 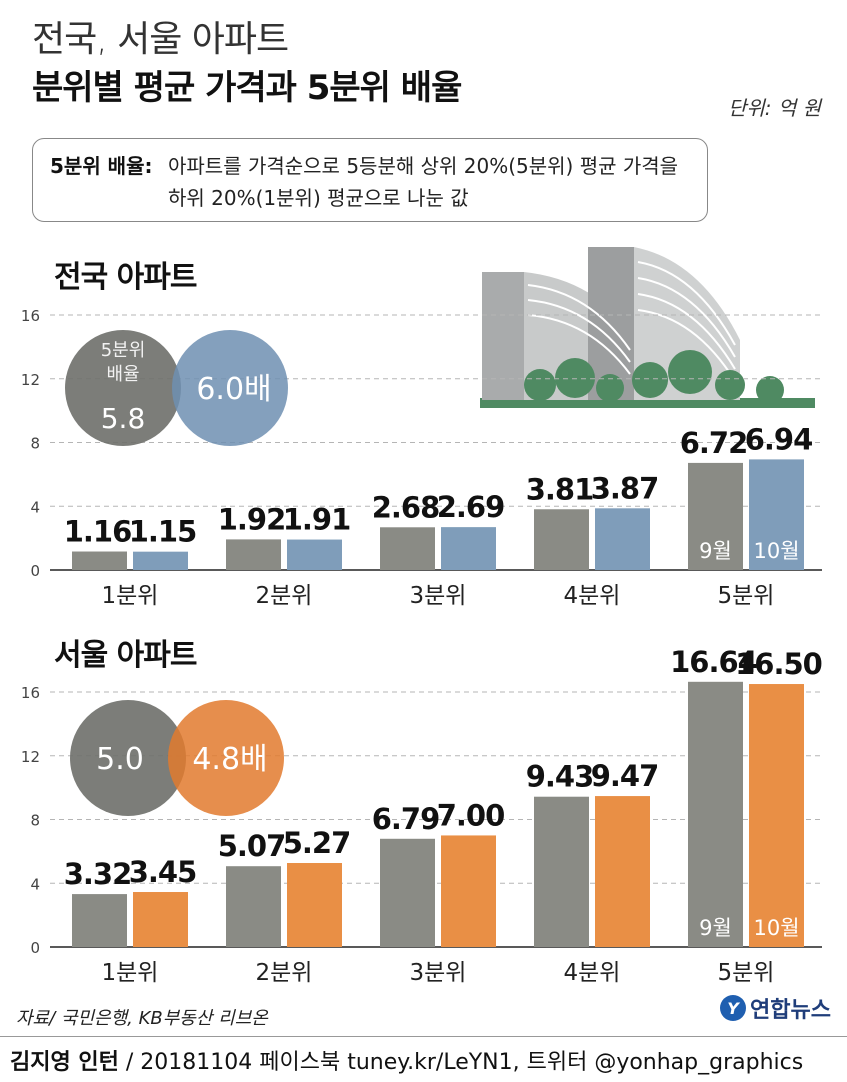 I want to click on building-left-tower, so click(x=503, y=336).